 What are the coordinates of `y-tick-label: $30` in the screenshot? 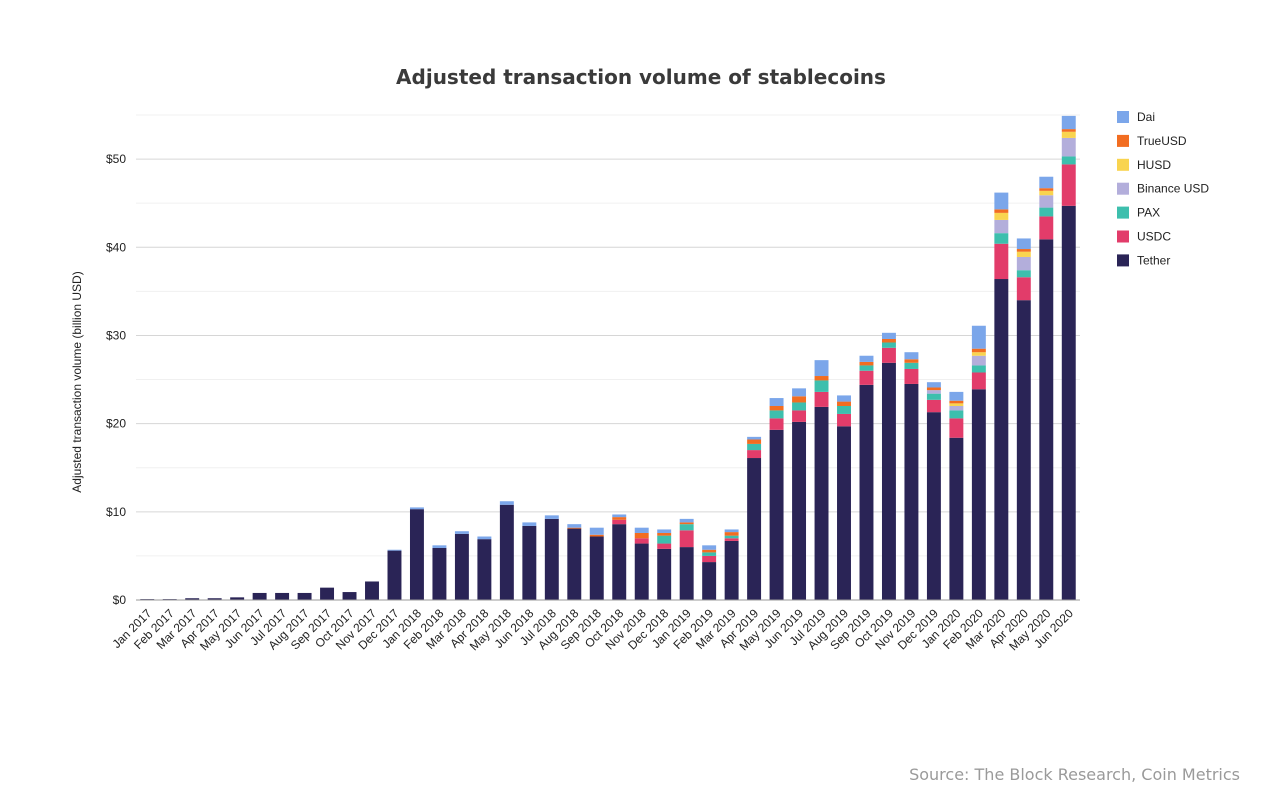 It's located at (116, 335).